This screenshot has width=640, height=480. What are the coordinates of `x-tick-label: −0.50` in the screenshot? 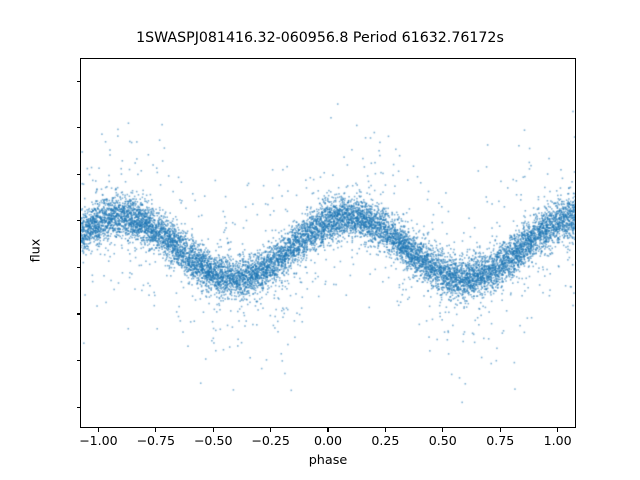 It's located at (213, 440).